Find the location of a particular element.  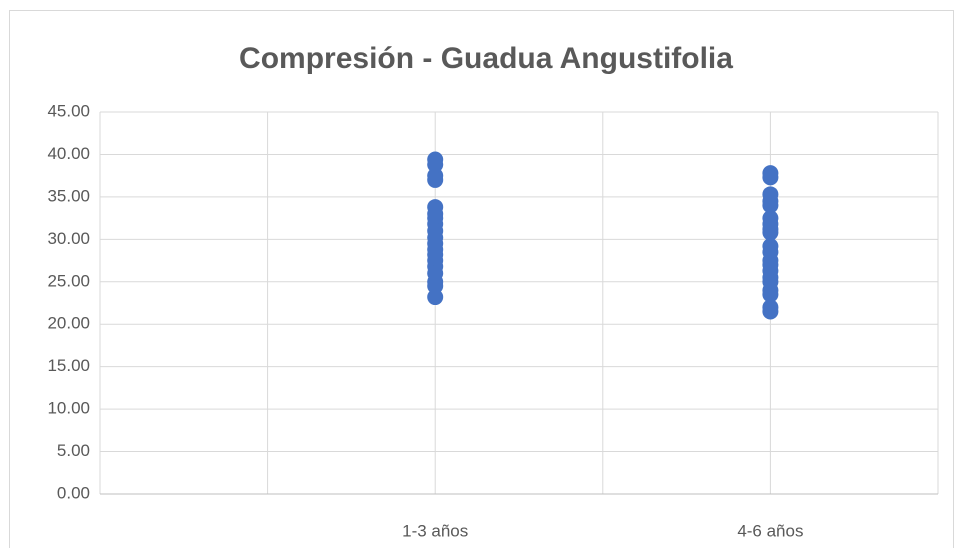

y-tick-label: 25.00 is located at coordinates (68, 280).